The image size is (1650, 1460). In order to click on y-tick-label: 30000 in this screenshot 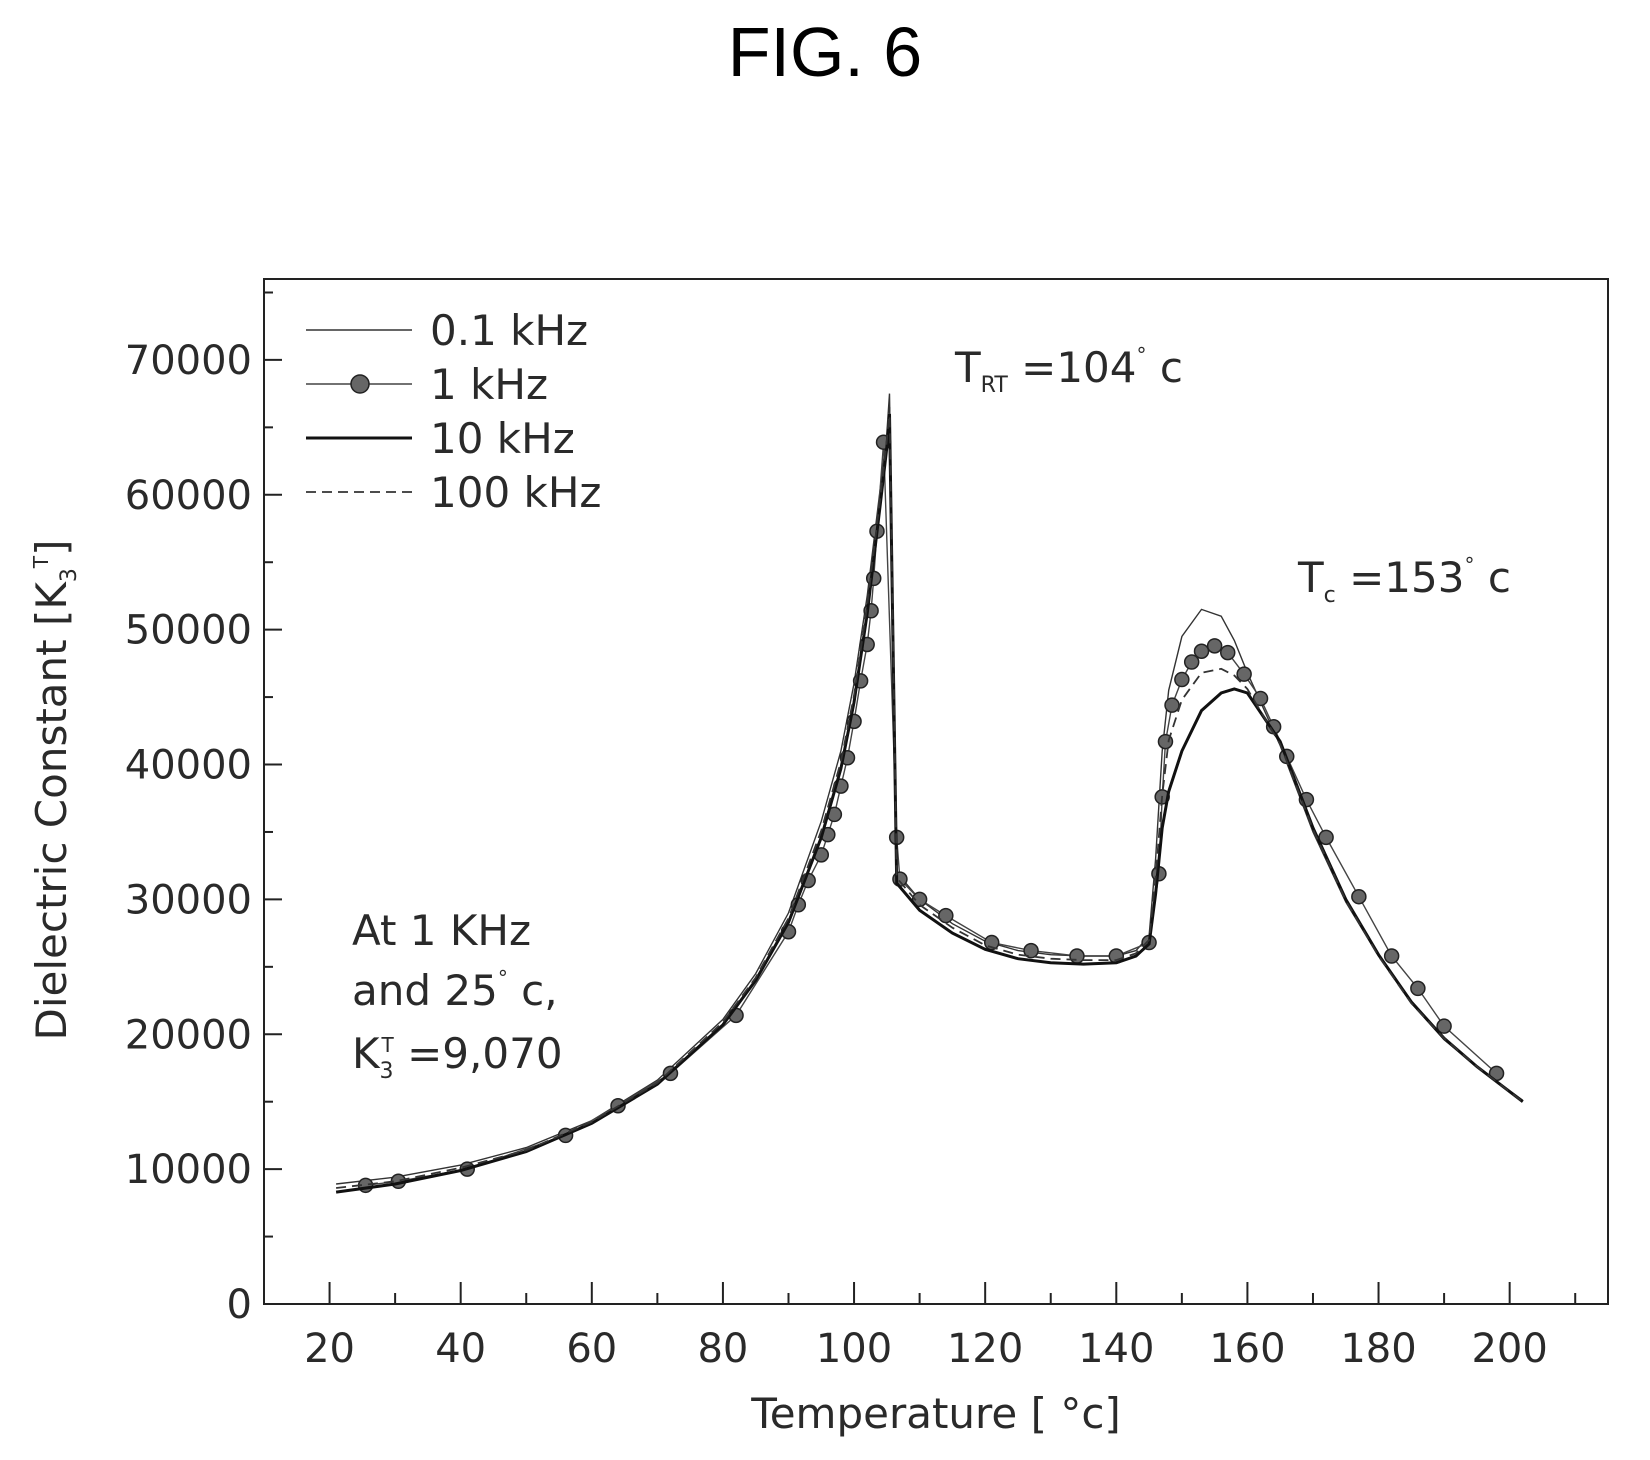, I will do `click(188, 900)`.